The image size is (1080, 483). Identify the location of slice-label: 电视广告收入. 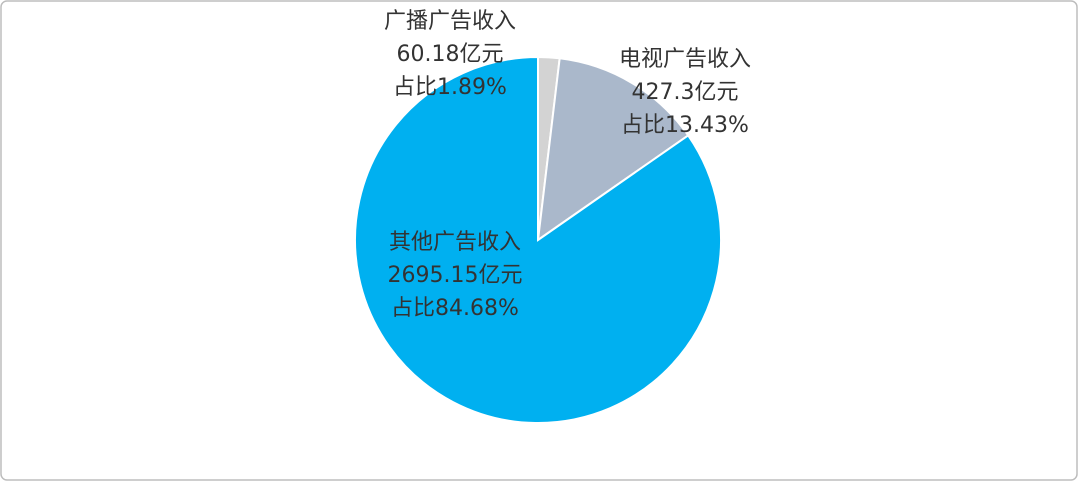
(685, 59).